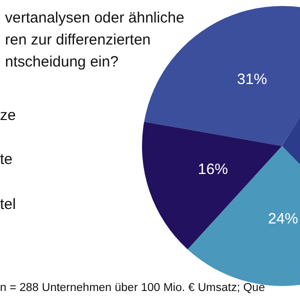 Image resolution: width=300 pixels, height=300 pixels. What do you see at coordinates (132, 288) in the screenshot?
I see `text: n = 288 Unternehmen über 100 Mio. € Umsatz; Que` at bounding box center [132, 288].